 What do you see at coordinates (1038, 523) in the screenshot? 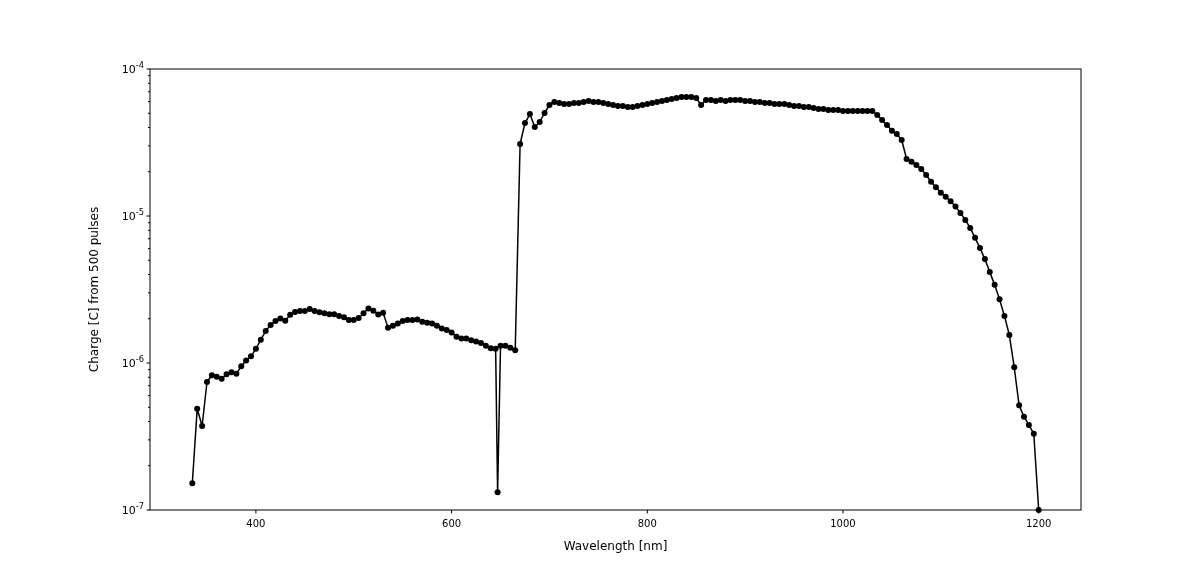
I see `x-tick-label: 1200` at bounding box center [1038, 523].